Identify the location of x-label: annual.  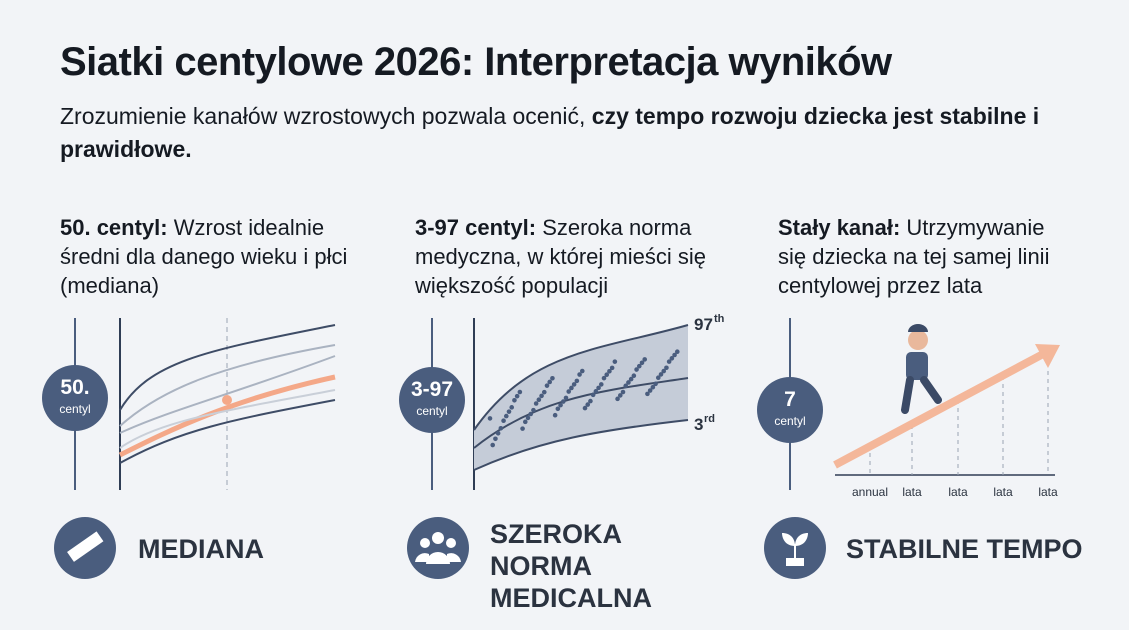
(870, 492).